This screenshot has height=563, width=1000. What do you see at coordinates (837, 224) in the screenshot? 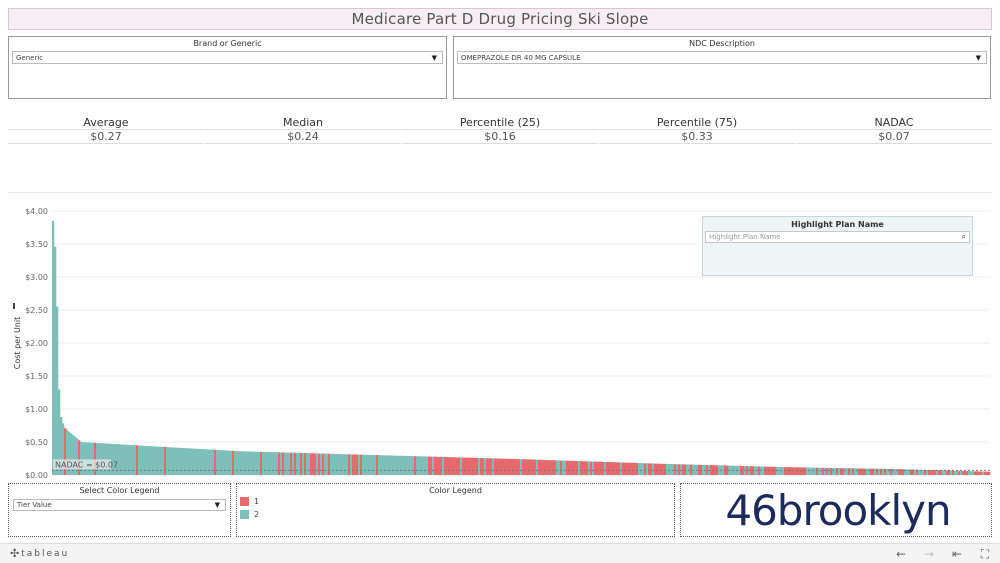
I see `highlight-plan-title: Highlight Plan Name` at bounding box center [837, 224].